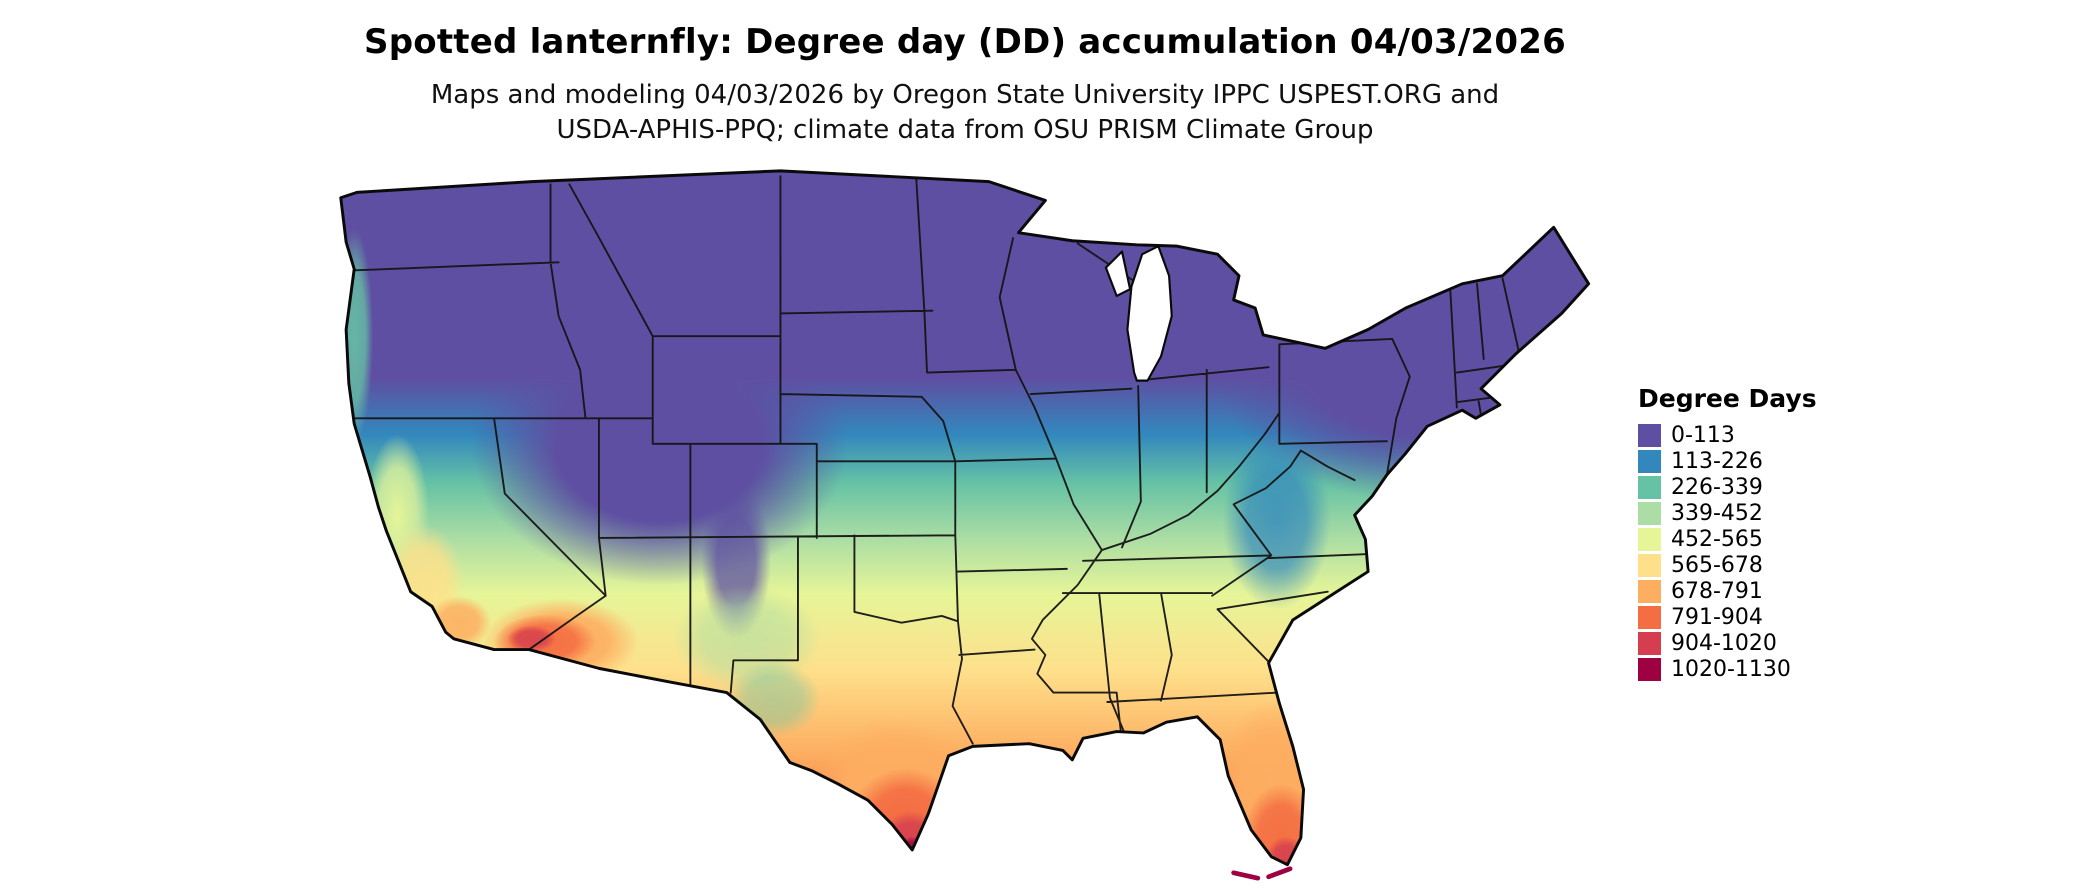 The width and height of the screenshot is (2100, 892). What do you see at coordinates (1276, 520) in the screenshot?
I see `appalachian-cool-zone` at bounding box center [1276, 520].